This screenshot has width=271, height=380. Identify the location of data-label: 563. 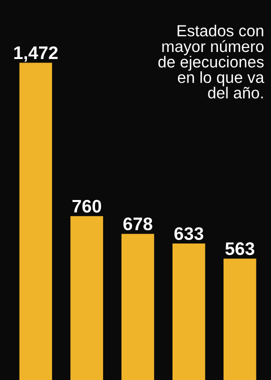
(239, 249).